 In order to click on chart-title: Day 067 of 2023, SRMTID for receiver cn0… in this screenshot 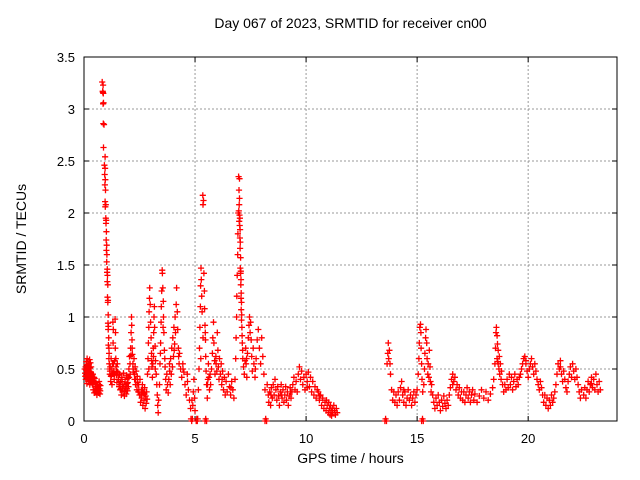, I will do `click(350, 23)`.